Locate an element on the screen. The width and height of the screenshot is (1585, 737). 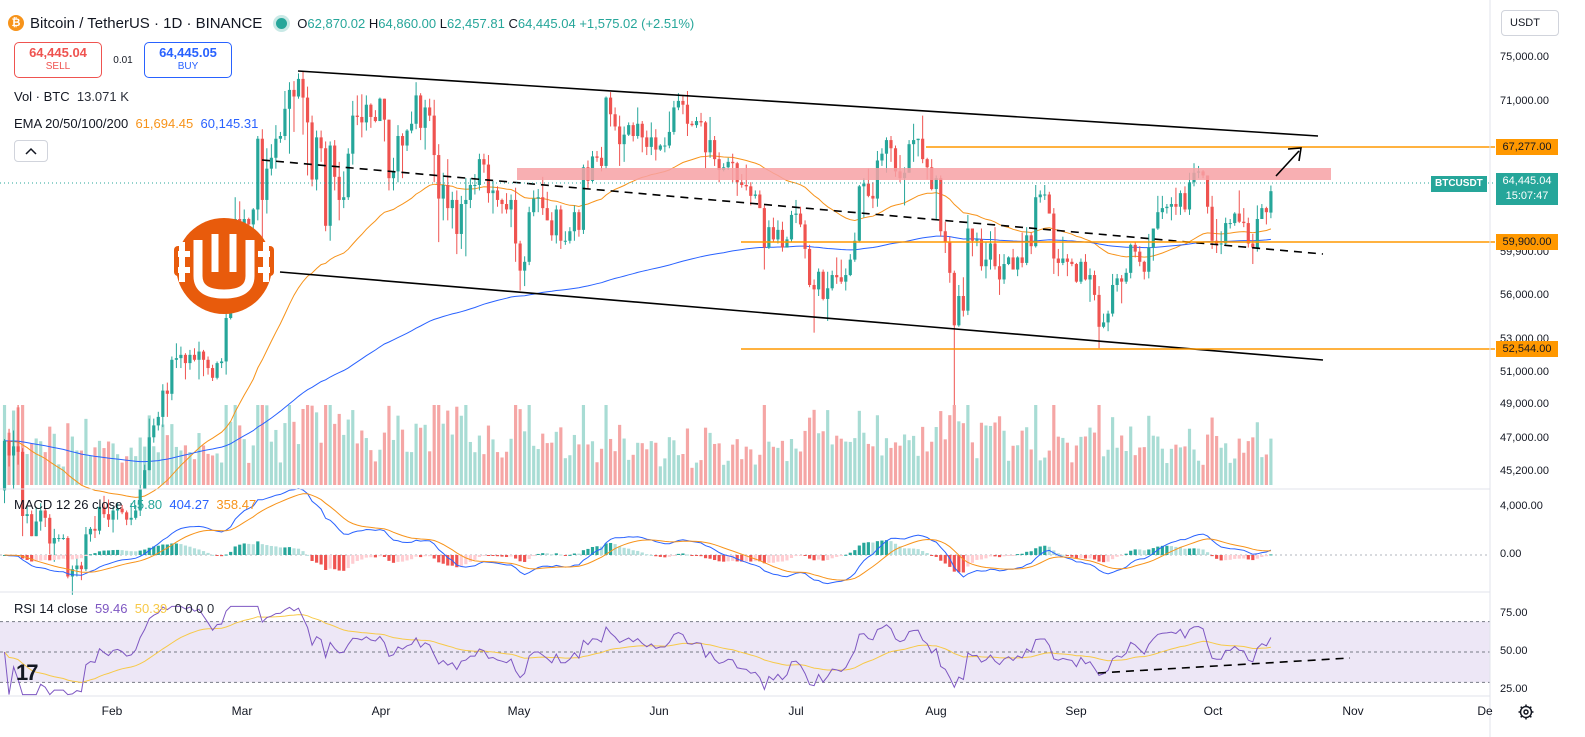
collapse-legend-button is located at coordinates (31, 151).